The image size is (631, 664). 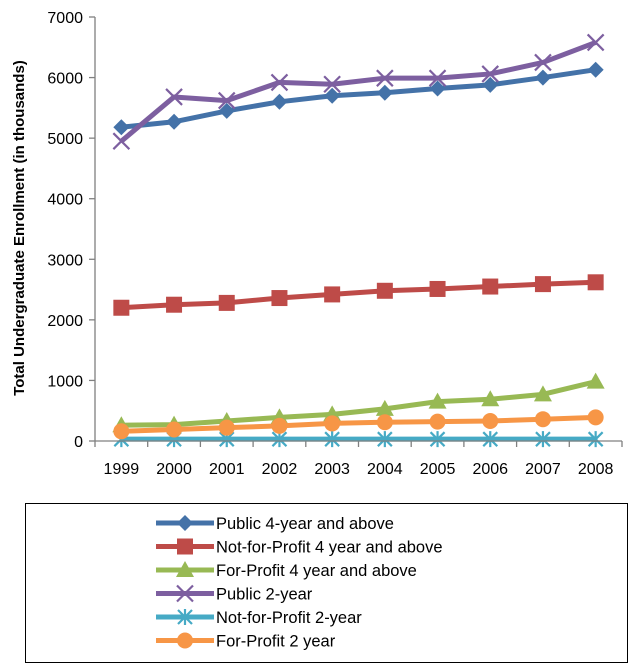 What do you see at coordinates (227, 469) in the screenshot?
I see `x-tick-label: 2001` at bounding box center [227, 469].